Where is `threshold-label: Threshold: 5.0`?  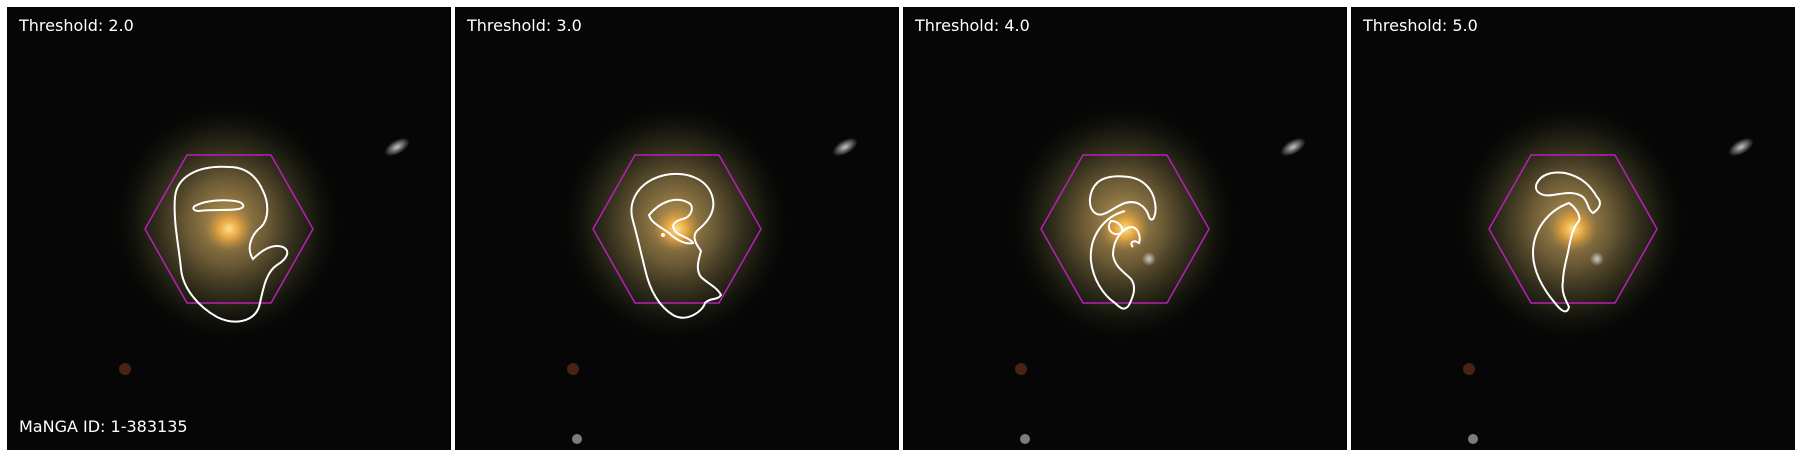 threshold-label: Threshold: 5.0 is located at coordinates (1420, 25).